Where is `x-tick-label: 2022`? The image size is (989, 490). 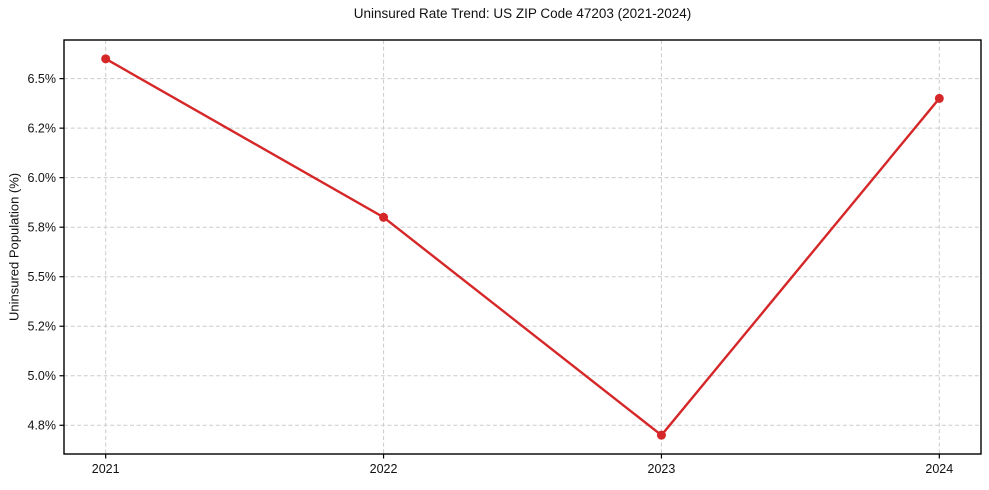 x-tick-label: 2022 is located at coordinates (384, 469).